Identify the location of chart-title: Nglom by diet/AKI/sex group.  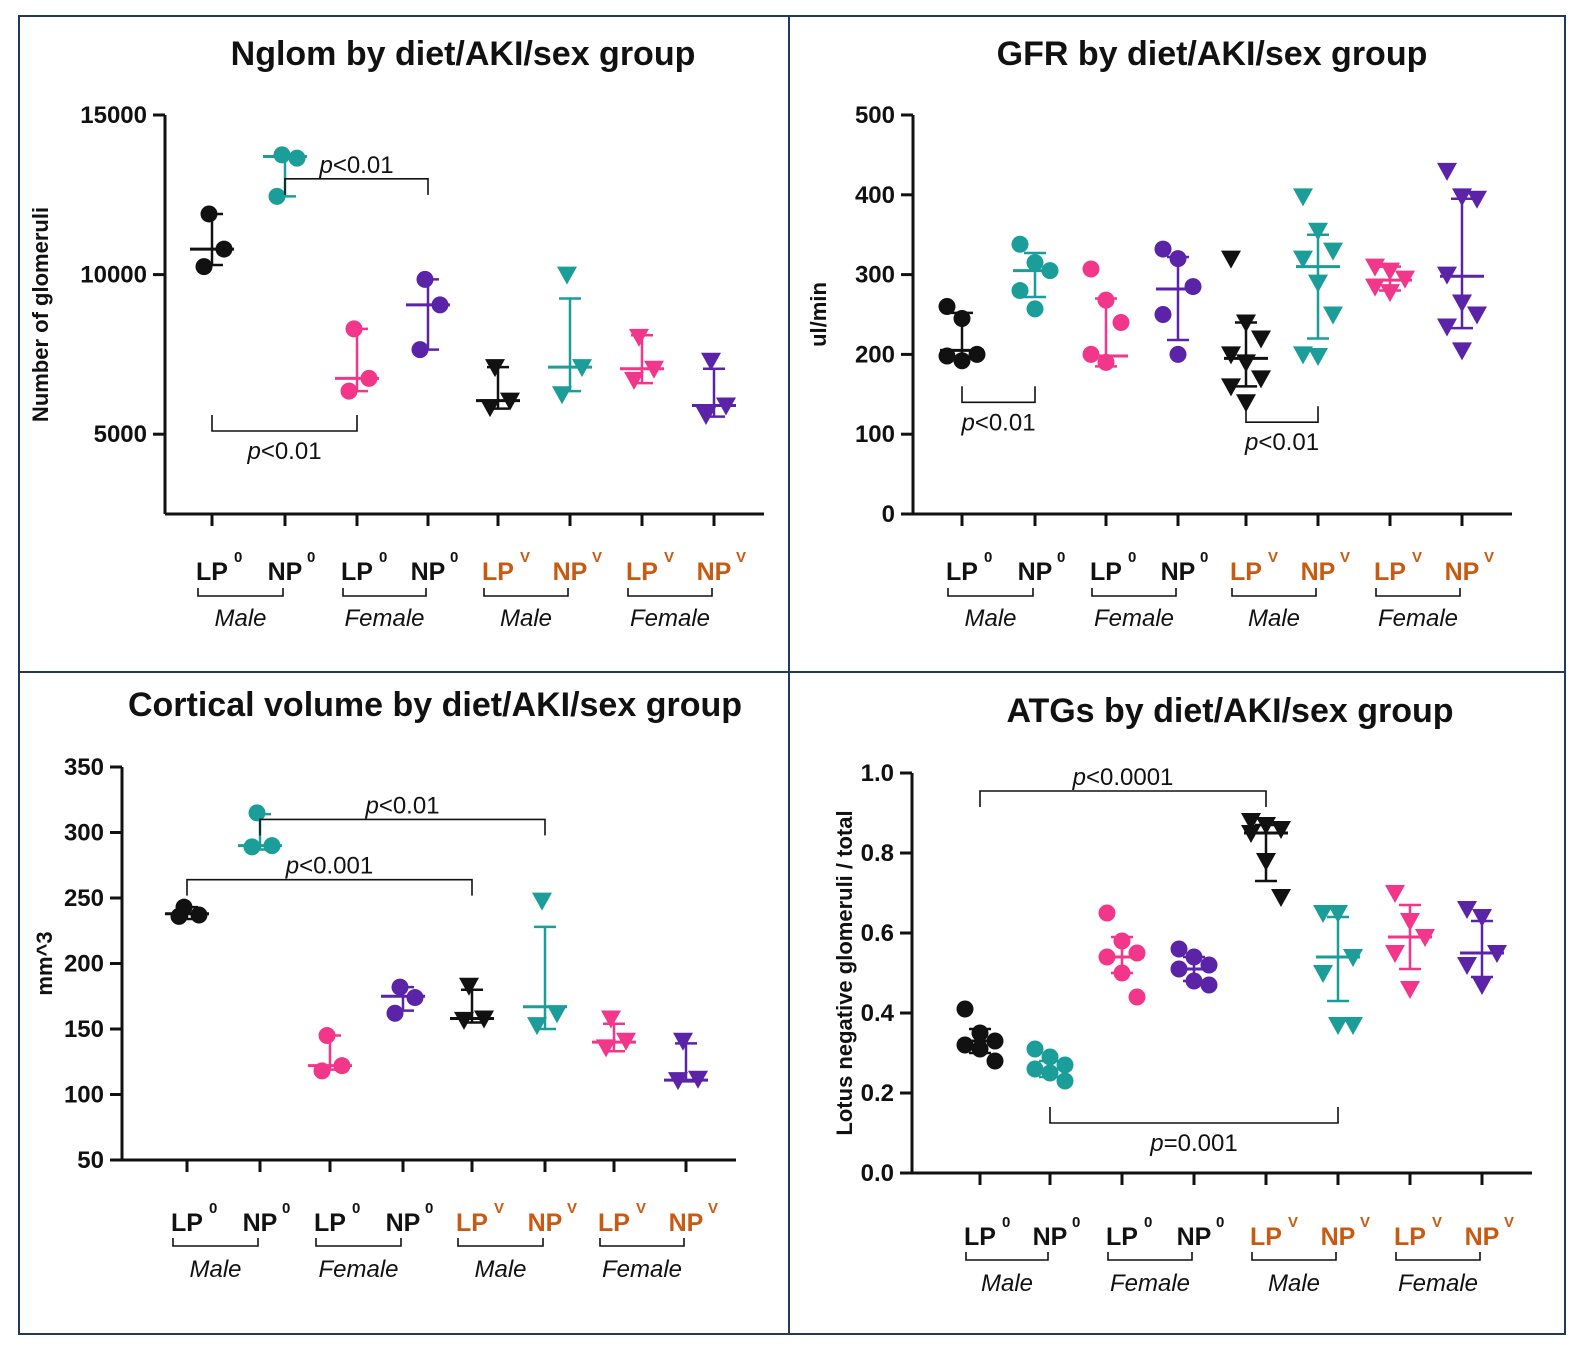
(463, 54).